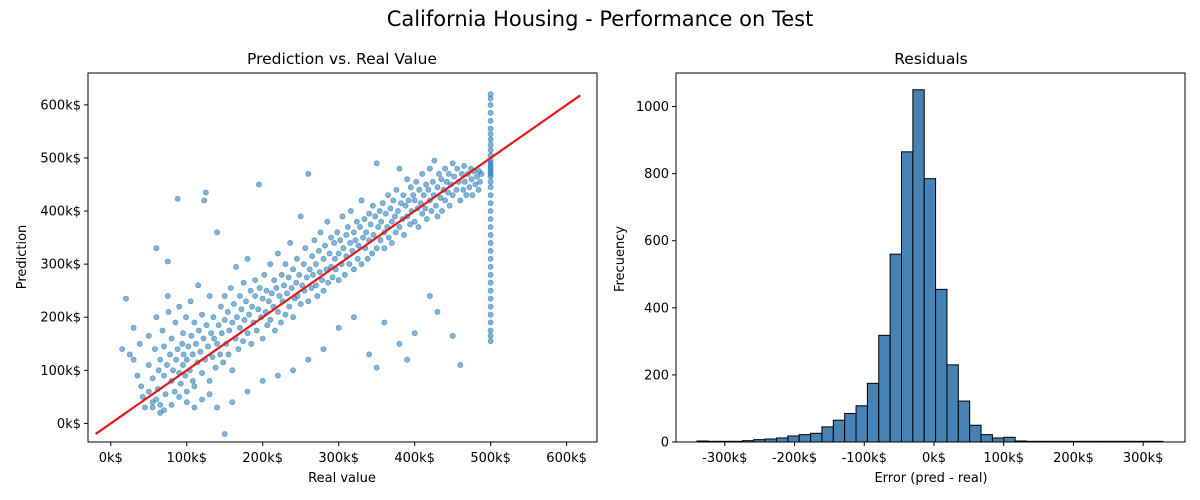  Describe the element at coordinates (656, 241) in the screenshot. I see `y-tick-label: 600` at that location.